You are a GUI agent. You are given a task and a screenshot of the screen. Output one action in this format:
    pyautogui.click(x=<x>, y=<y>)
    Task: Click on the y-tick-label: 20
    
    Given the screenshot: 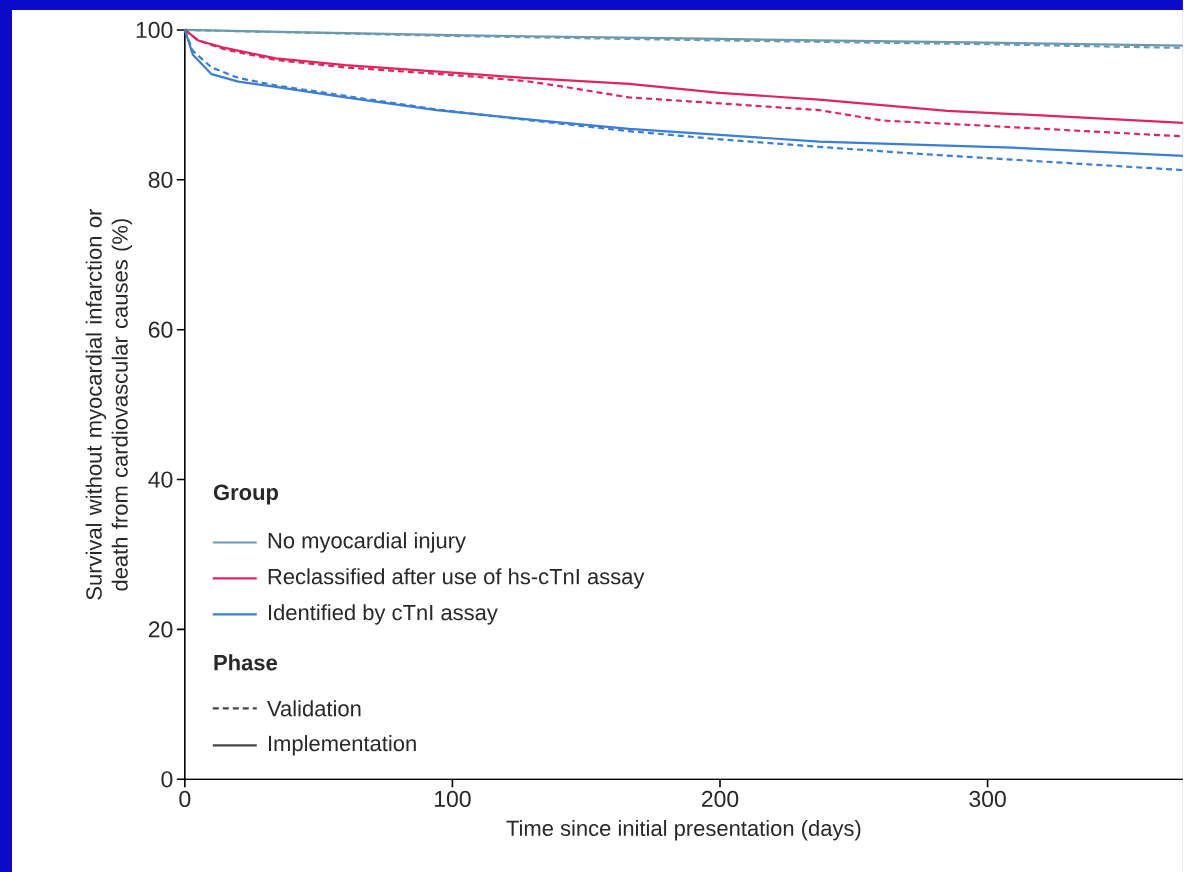 What is the action you would take?
    pyautogui.click(x=160, y=629)
    